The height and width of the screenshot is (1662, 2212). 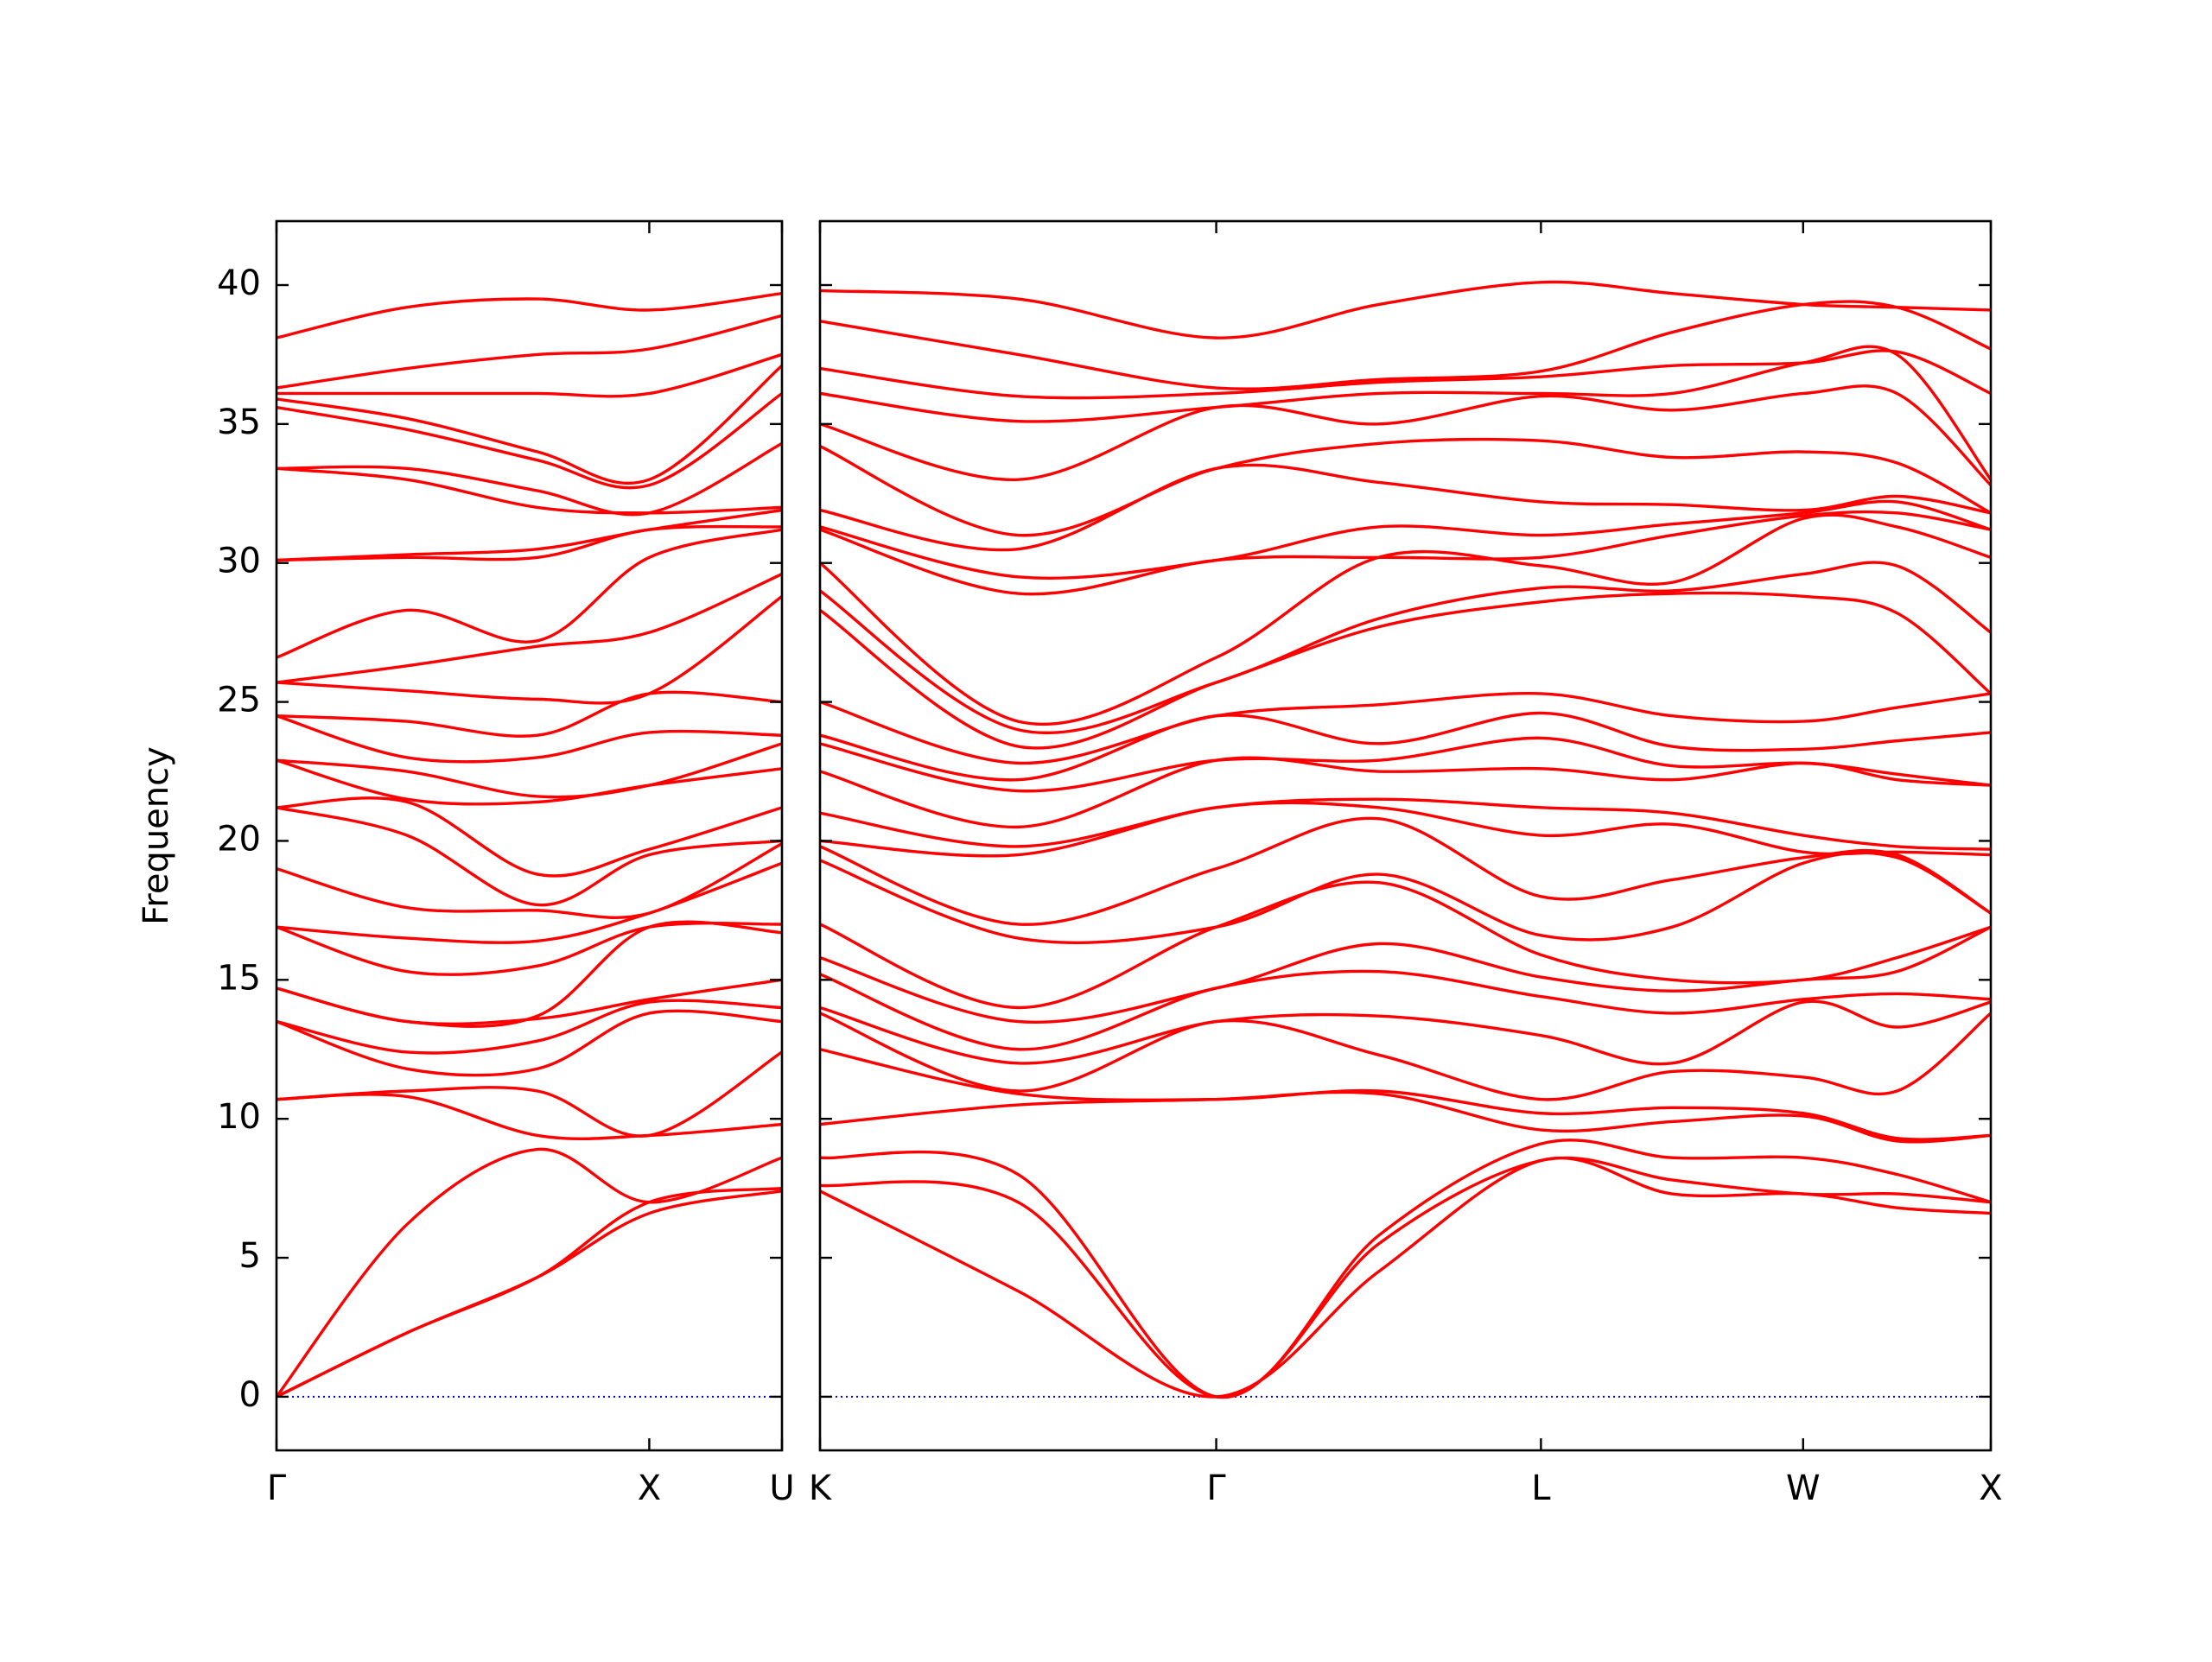 What do you see at coordinates (781, 1488) in the screenshot?
I see `x-tick-label: U` at bounding box center [781, 1488].